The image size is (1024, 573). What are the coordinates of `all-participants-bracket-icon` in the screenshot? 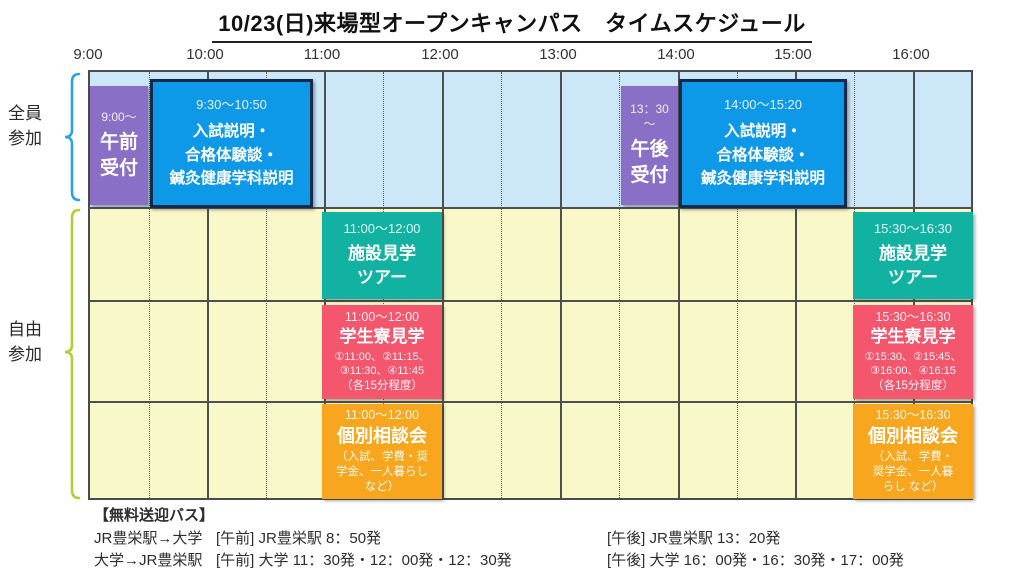 It's located at (72, 137).